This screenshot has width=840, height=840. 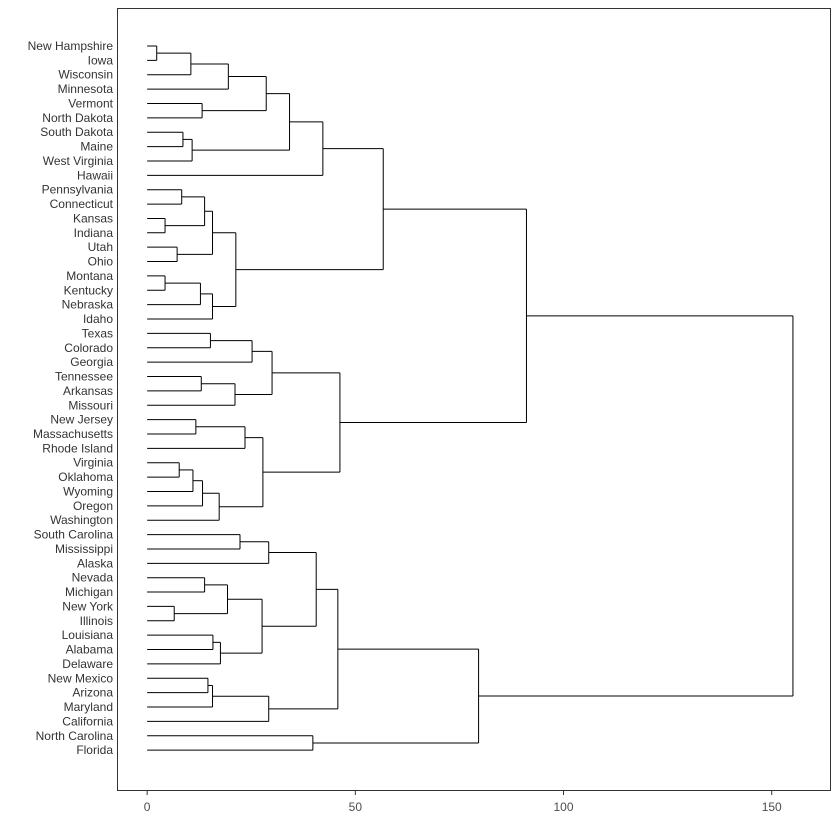 What do you see at coordinates (356, 807) in the screenshot?
I see `x-tick-label-50: 50` at bounding box center [356, 807].